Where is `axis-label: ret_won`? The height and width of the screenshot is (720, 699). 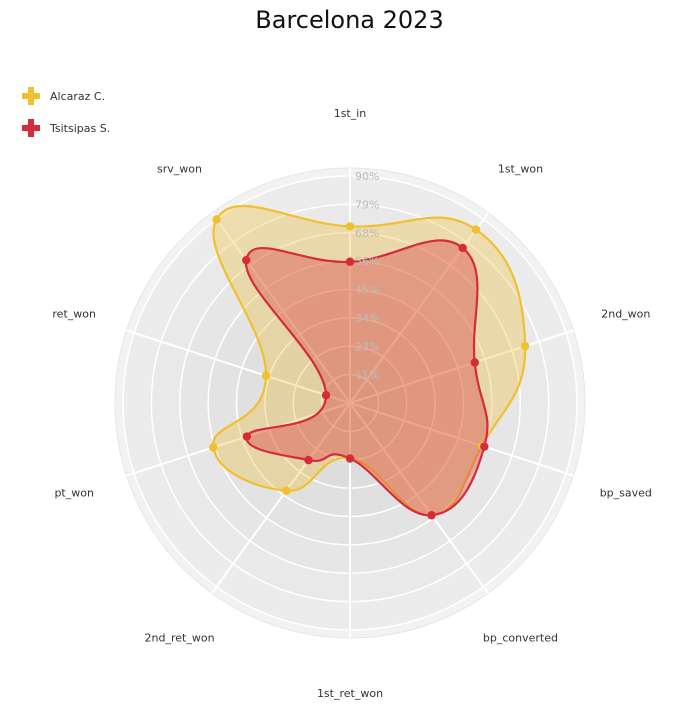
axis-label: ret_won is located at coordinates (74, 313).